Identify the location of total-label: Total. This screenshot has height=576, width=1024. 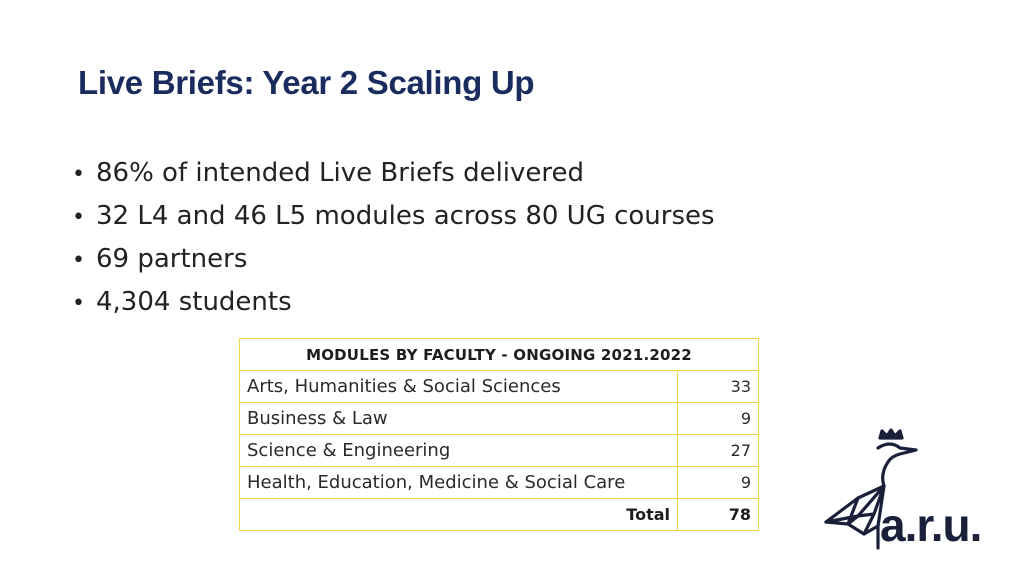
(458, 514).